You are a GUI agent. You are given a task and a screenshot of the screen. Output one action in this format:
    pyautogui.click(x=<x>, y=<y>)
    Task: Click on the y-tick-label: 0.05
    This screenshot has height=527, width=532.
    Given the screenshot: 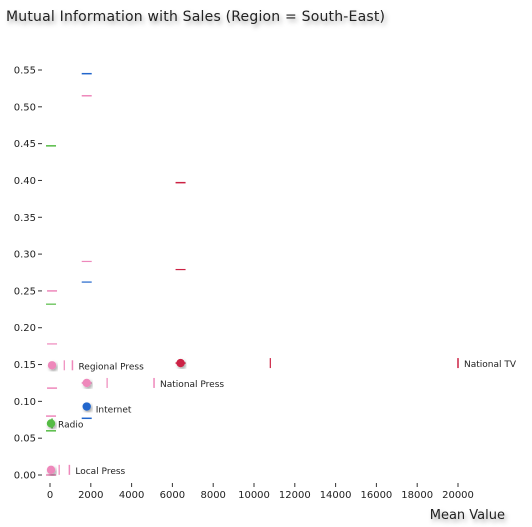 What is the action you would take?
    pyautogui.click(x=25, y=439)
    